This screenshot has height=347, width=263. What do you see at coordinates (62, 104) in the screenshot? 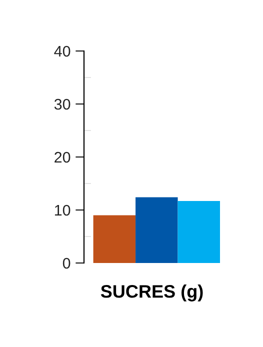
I see `y-tick-label: 30` at bounding box center [62, 104].